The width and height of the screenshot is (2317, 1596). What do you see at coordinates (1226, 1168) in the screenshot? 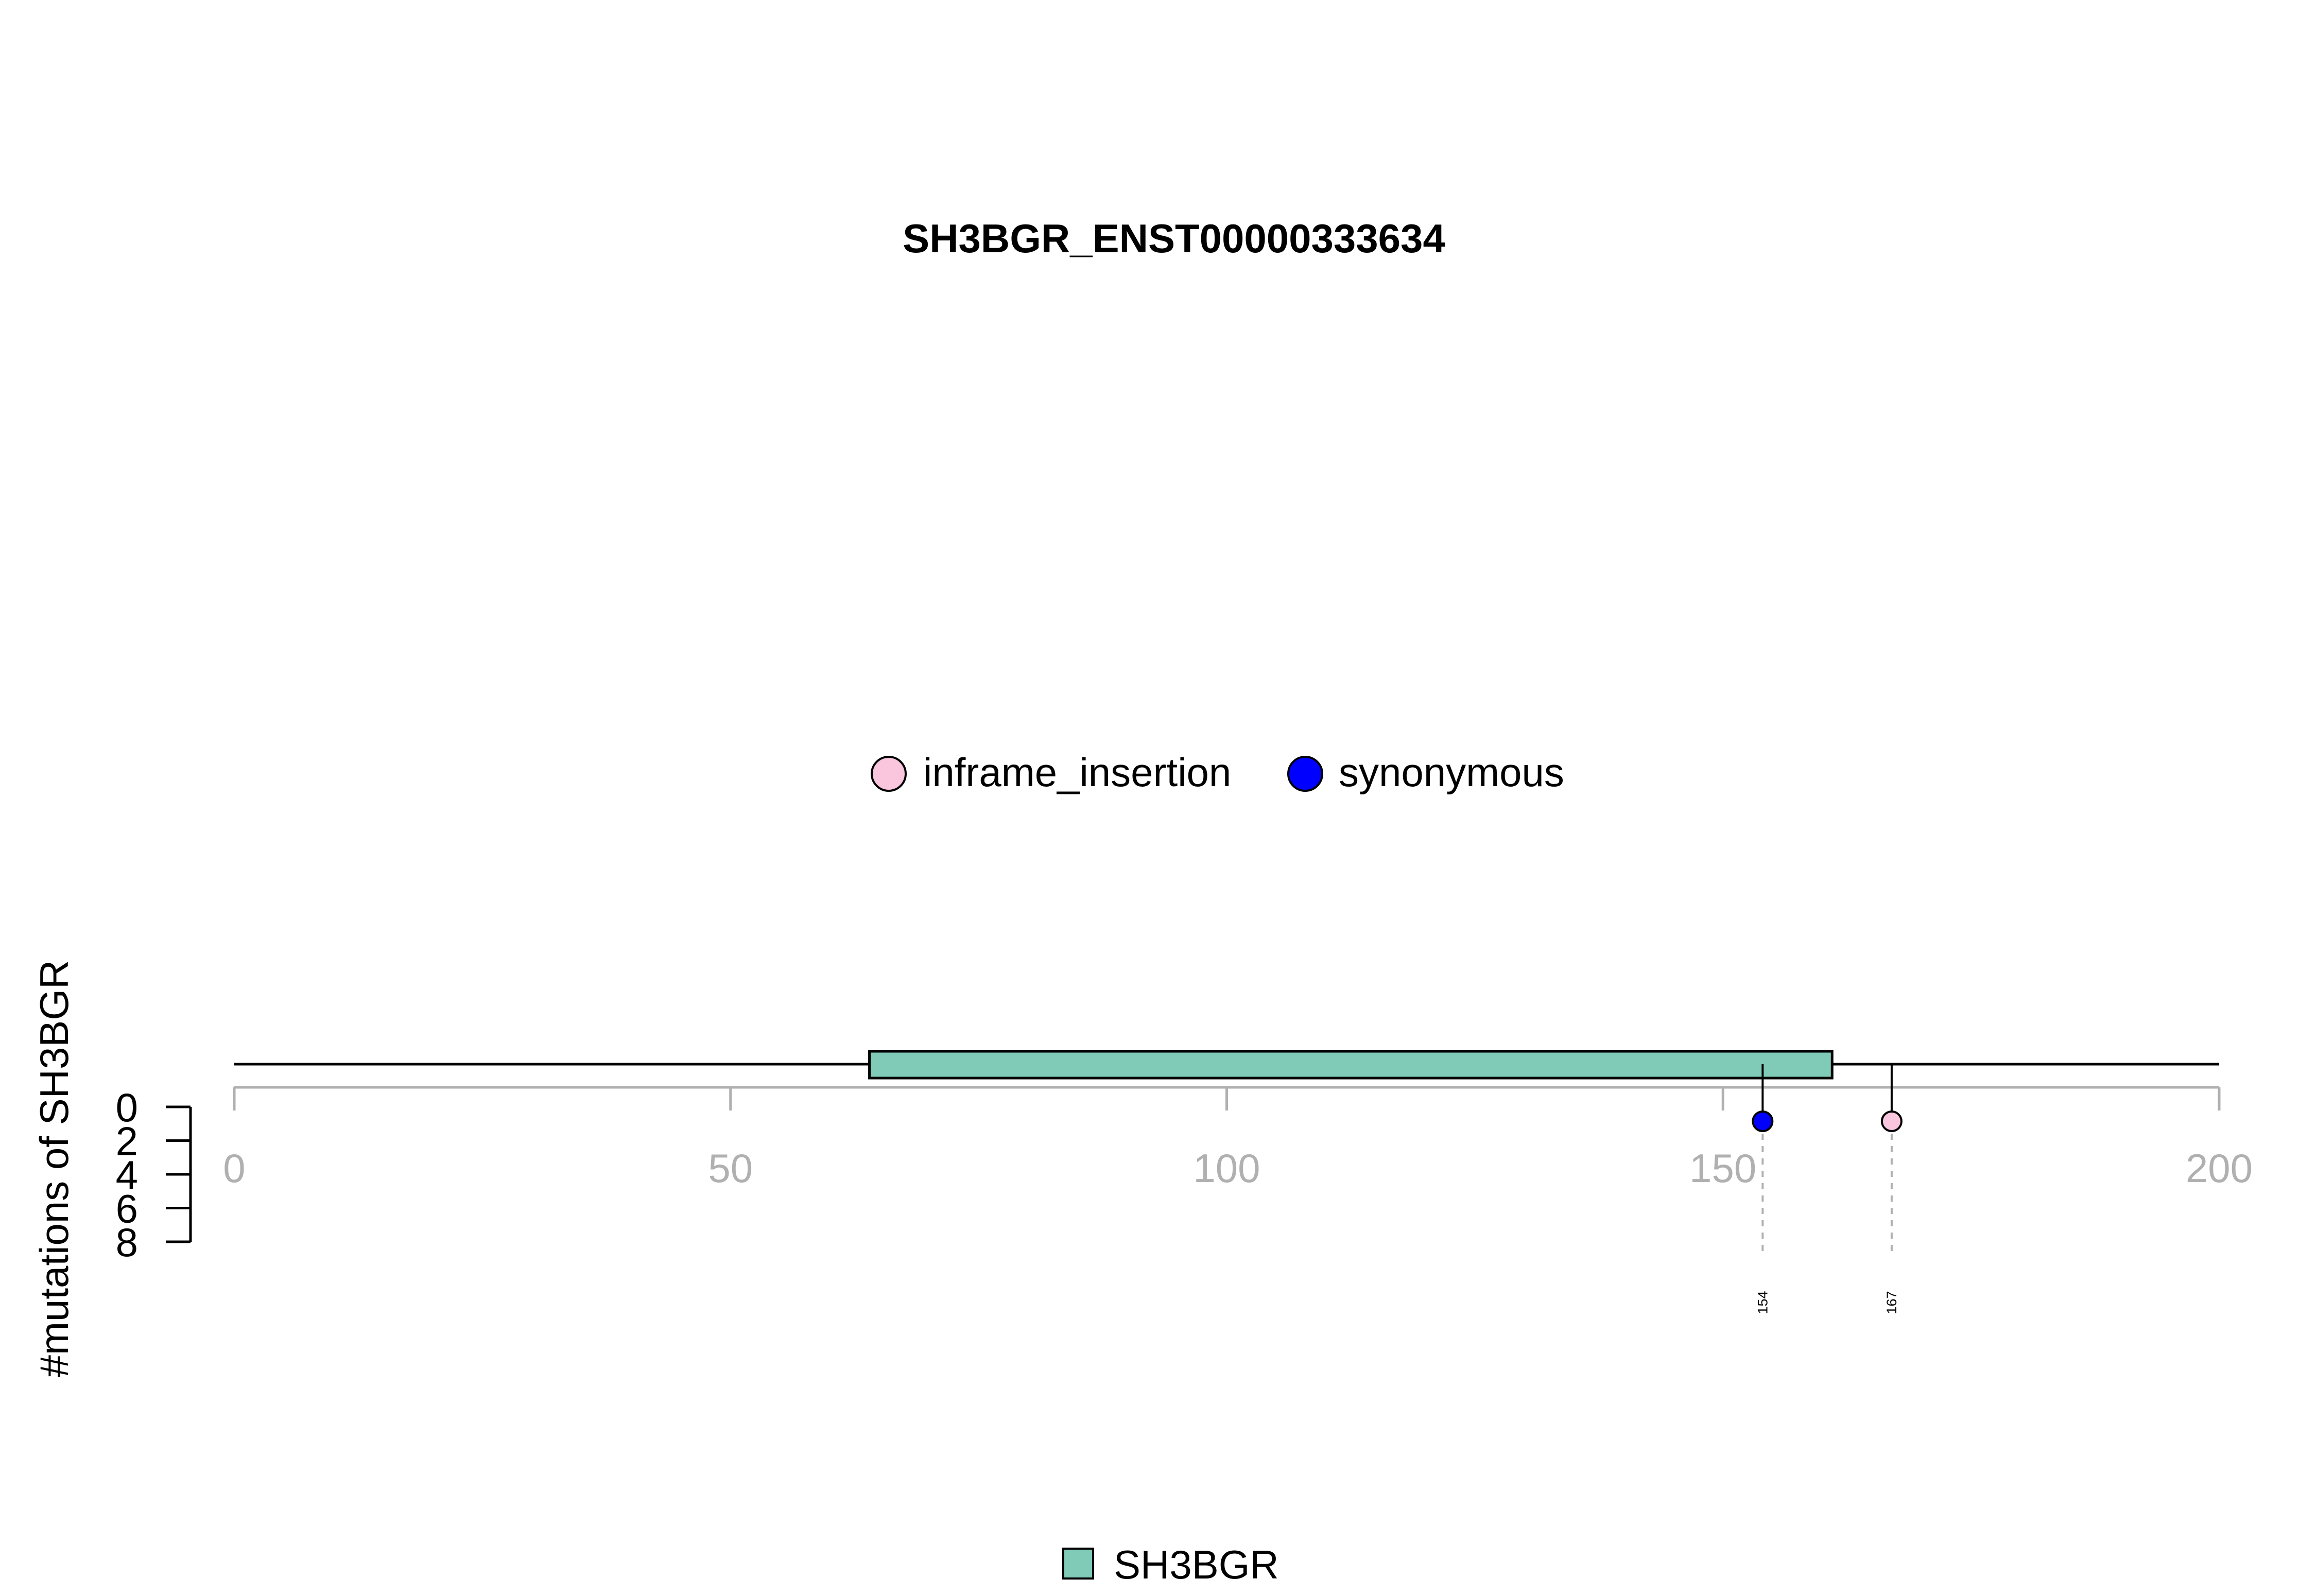
I see `x-tick-label: 100` at bounding box center [1226, 1168].